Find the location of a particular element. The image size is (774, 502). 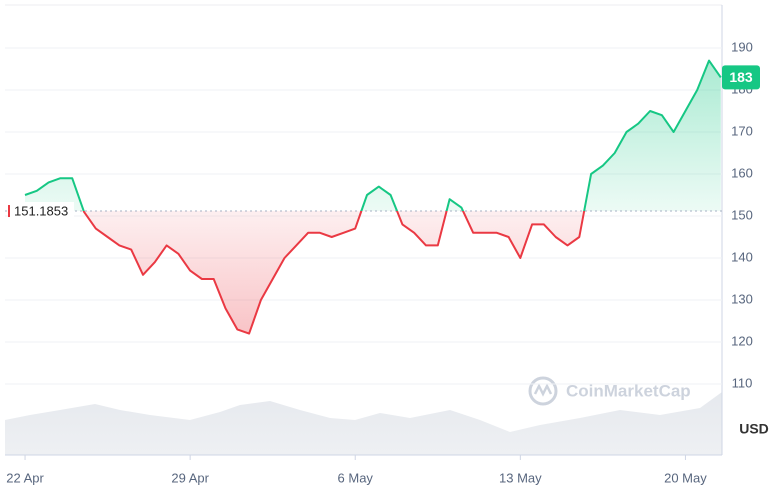

y-tick-label: 170 is located at coordinates (742, 130).